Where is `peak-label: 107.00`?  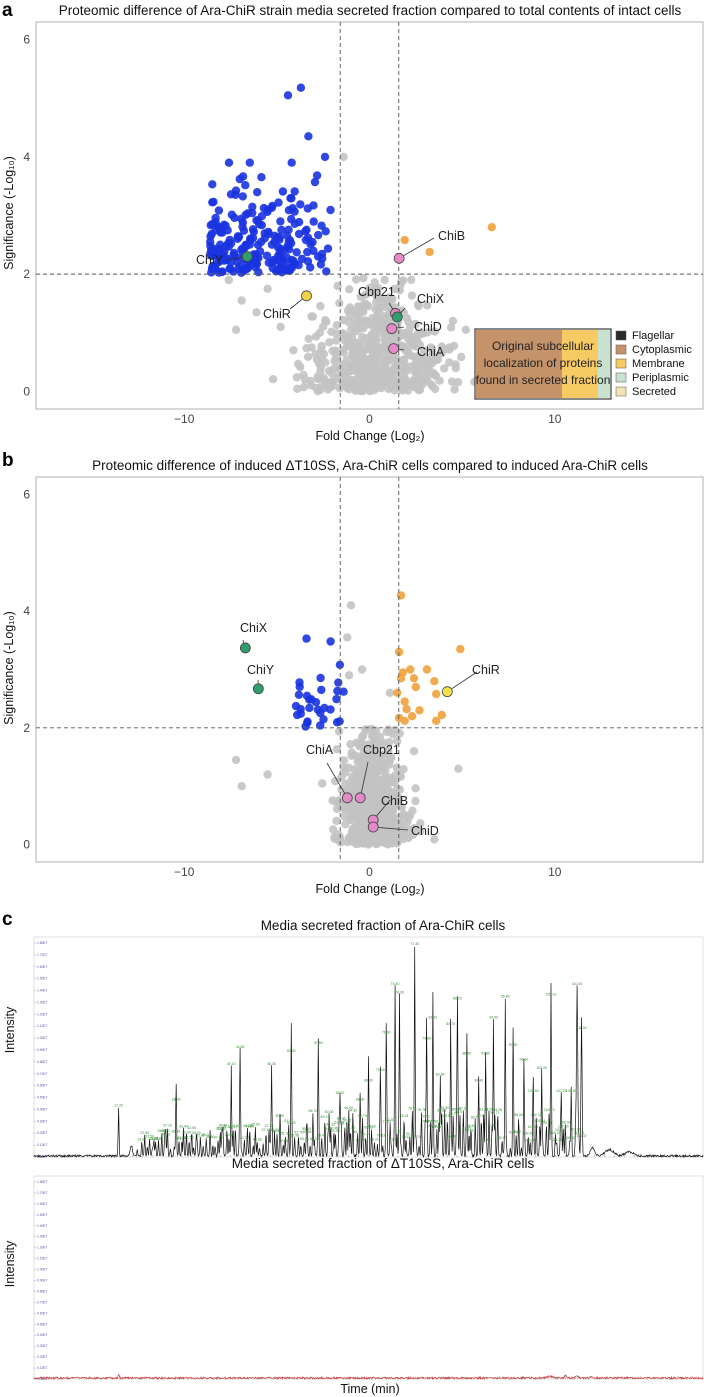
peak-label: 107.00 is located at coordinates (560, 1130).